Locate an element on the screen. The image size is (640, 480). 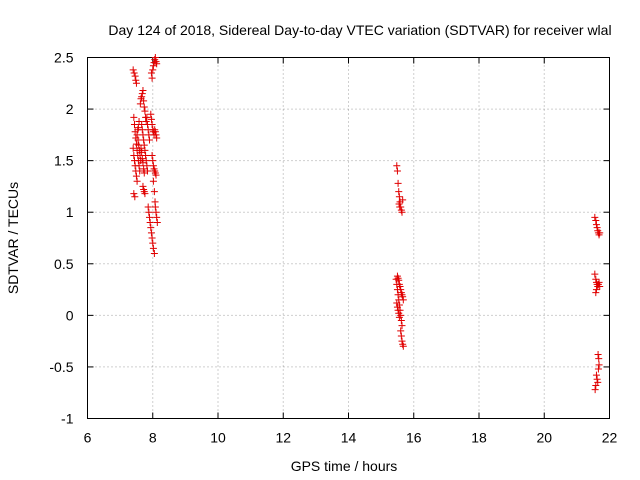
y-tick-label: 0 is located at coordinates (70, 315).